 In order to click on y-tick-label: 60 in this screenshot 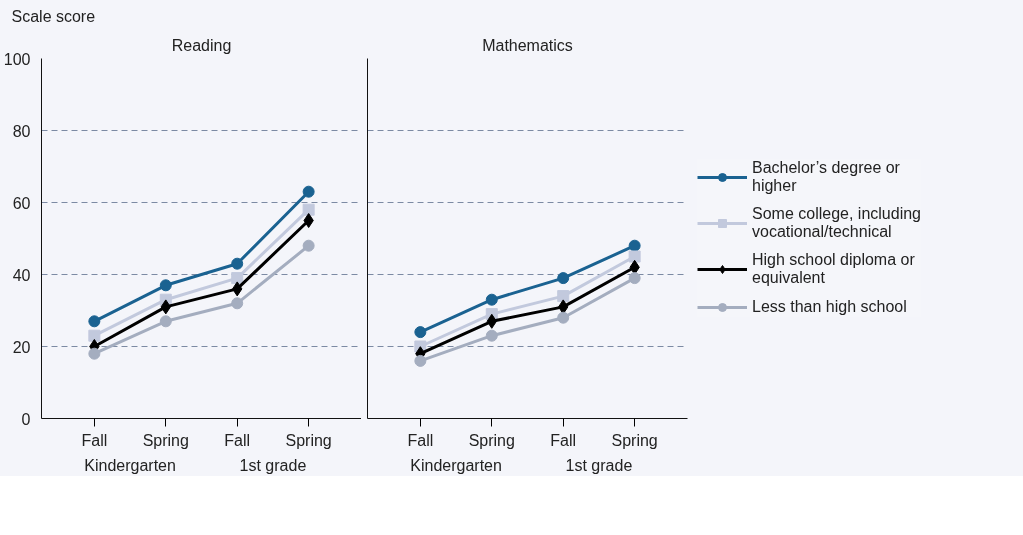, I will do `click(21, 203)`.